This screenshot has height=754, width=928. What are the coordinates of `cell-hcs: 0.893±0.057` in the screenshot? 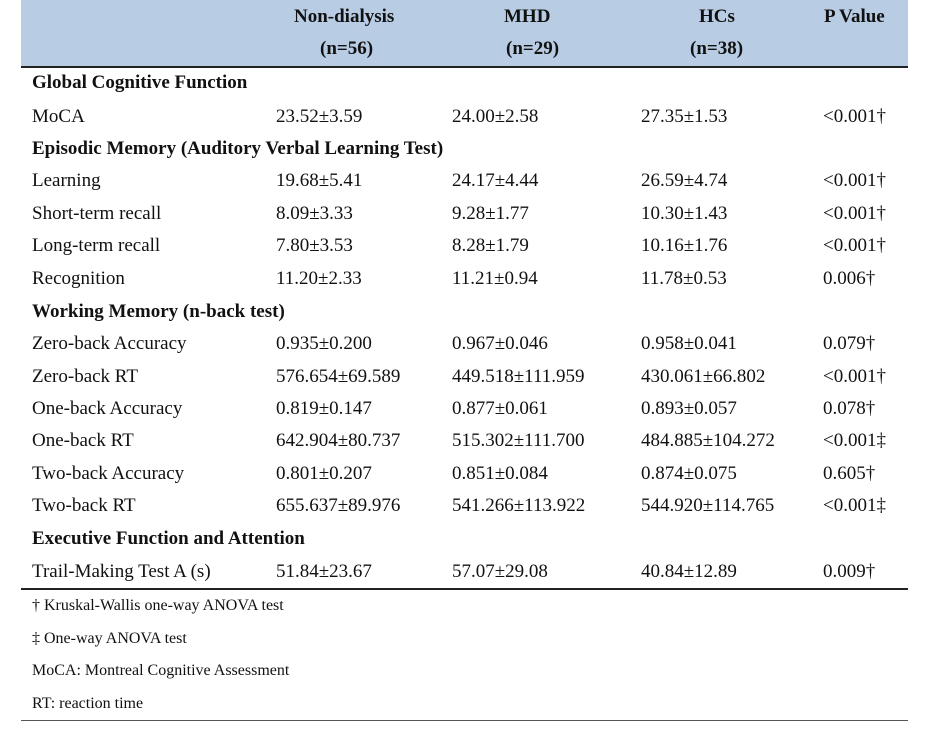 It's located at (689, 408).